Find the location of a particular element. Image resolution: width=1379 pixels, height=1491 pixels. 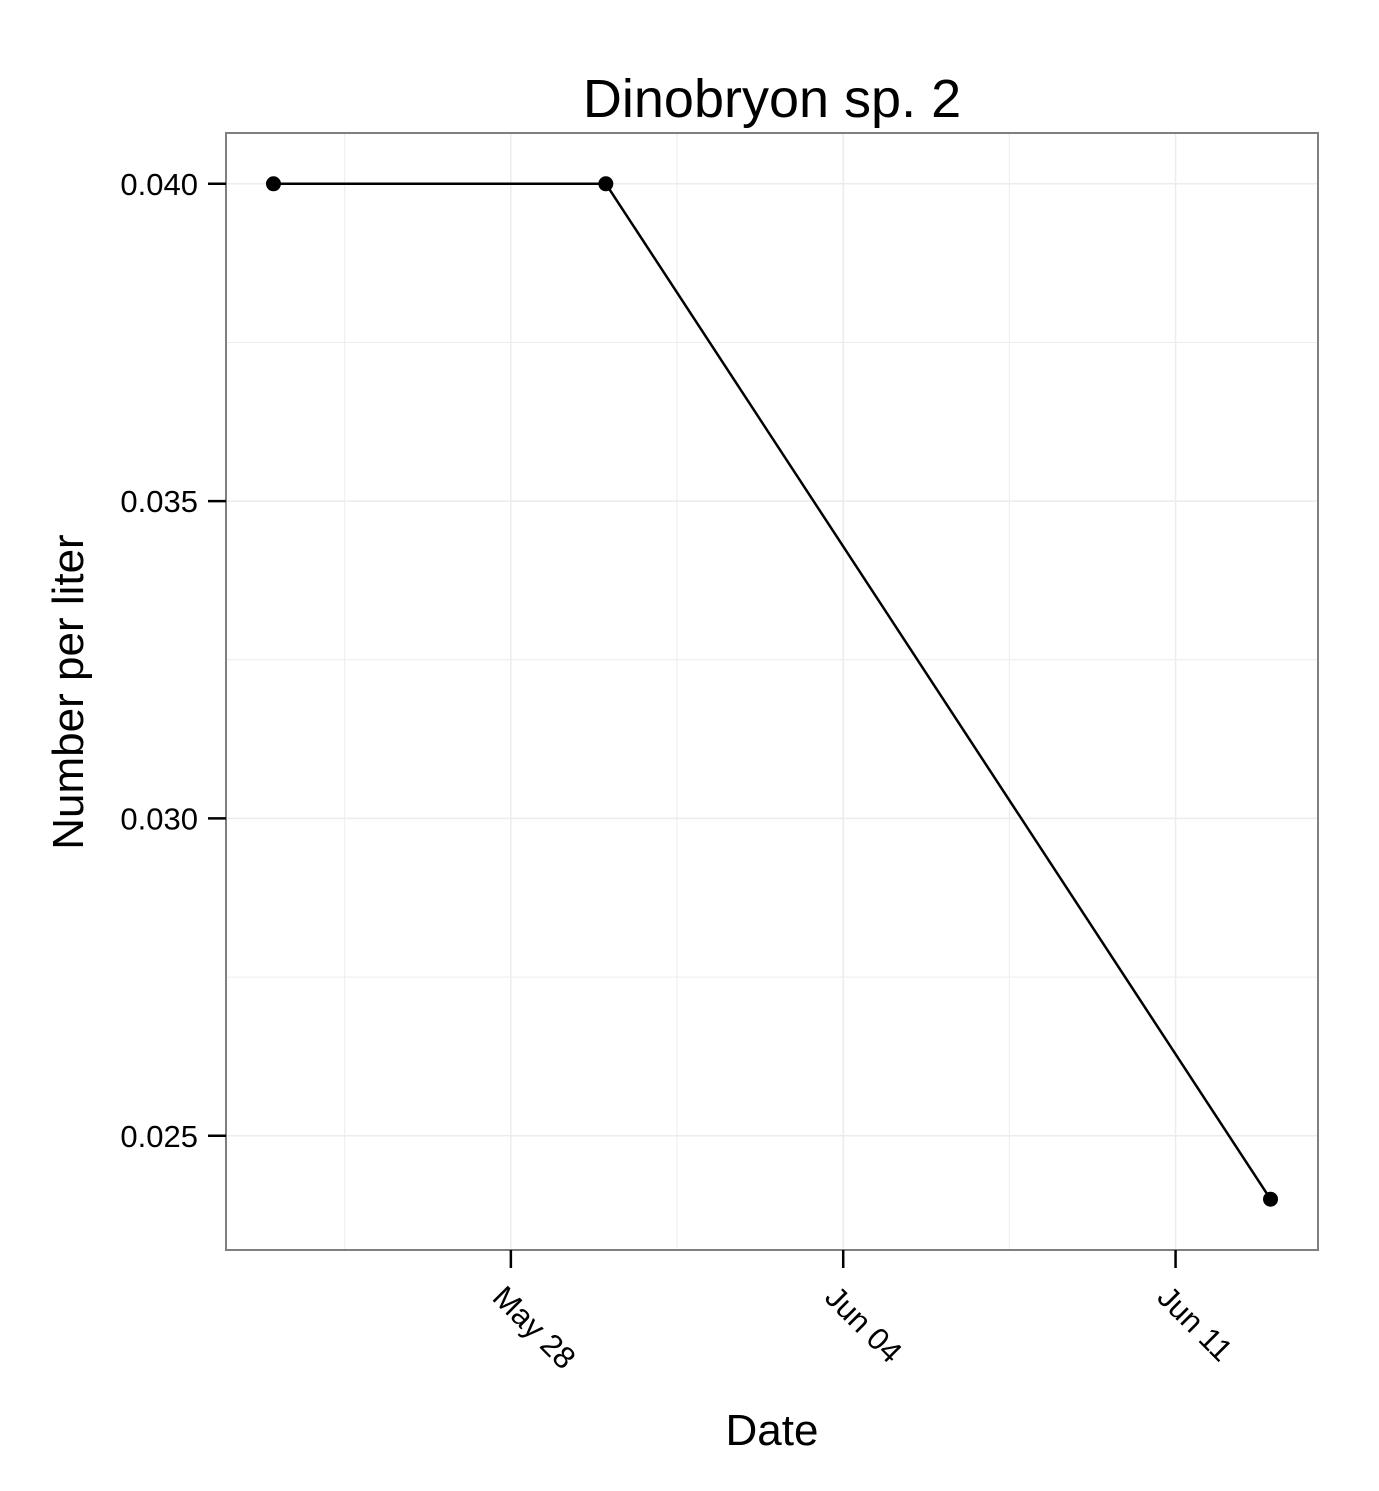

y-axis: 0.025 0.030 0.035 0.040 is located at coordinates (173, 660).